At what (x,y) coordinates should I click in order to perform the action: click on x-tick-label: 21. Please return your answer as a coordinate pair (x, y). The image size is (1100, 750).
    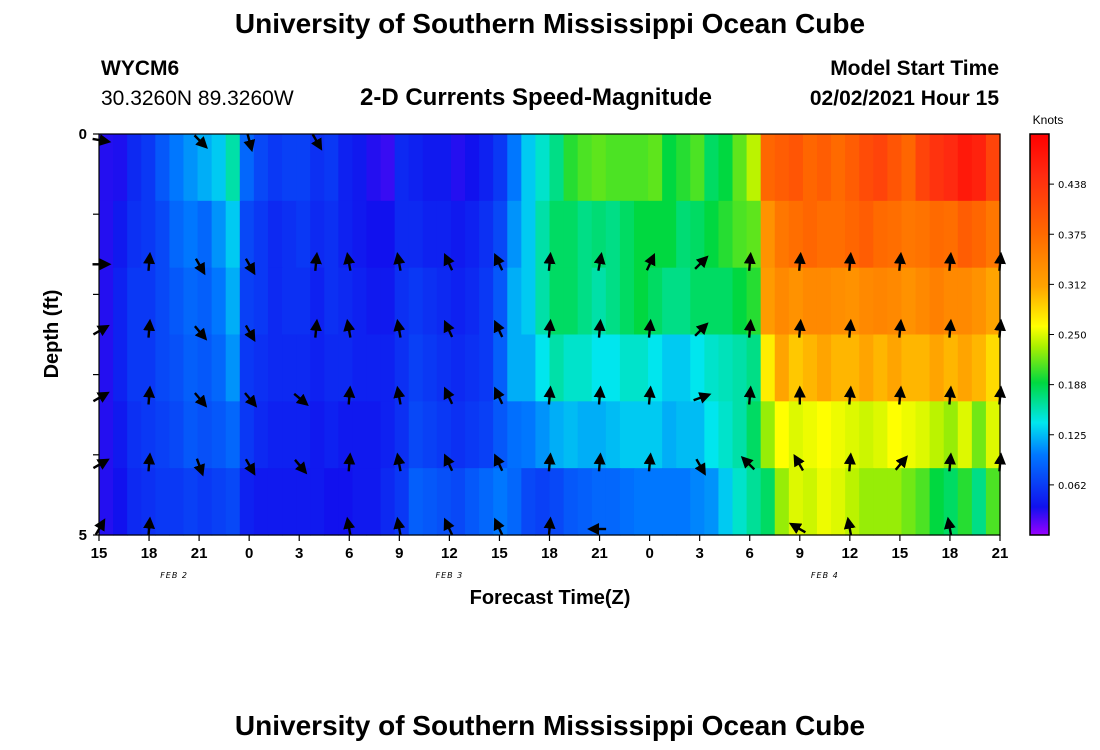
    Looking at the image, I should click on (199, 553).